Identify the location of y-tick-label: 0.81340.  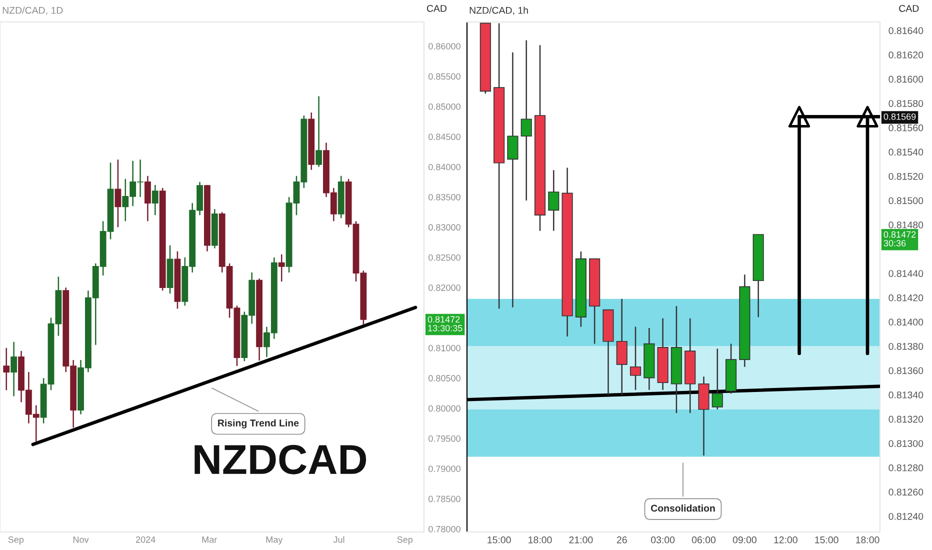
(906, 395).